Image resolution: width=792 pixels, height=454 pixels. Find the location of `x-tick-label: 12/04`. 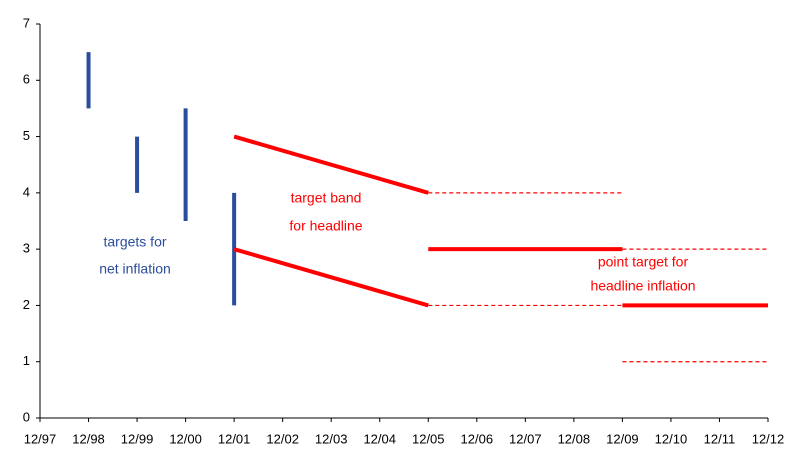

x-tick-label: 12/04 is located at coordinates (379, 438).